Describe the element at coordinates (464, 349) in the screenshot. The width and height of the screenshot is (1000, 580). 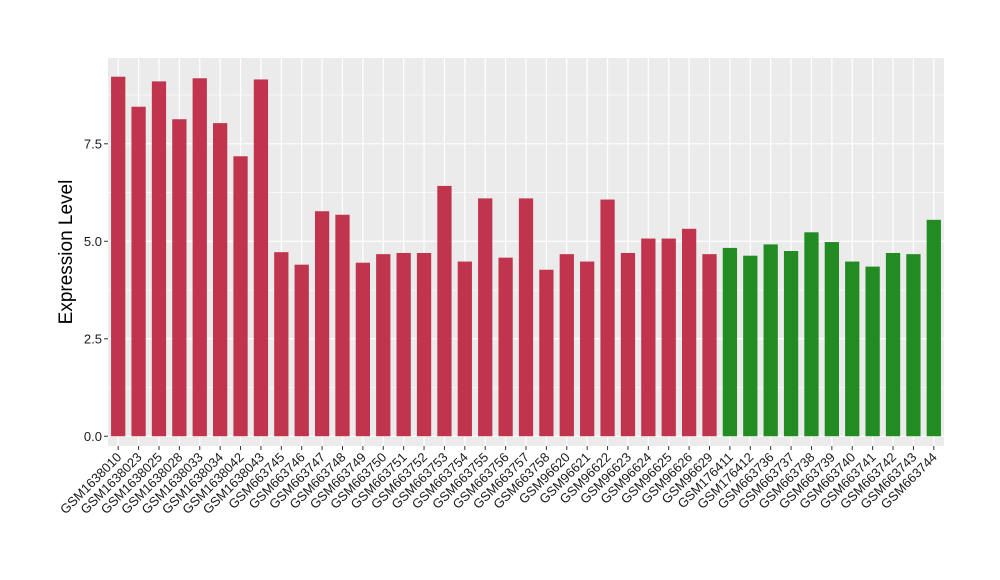
I see `bar-GSM663754` at that location.